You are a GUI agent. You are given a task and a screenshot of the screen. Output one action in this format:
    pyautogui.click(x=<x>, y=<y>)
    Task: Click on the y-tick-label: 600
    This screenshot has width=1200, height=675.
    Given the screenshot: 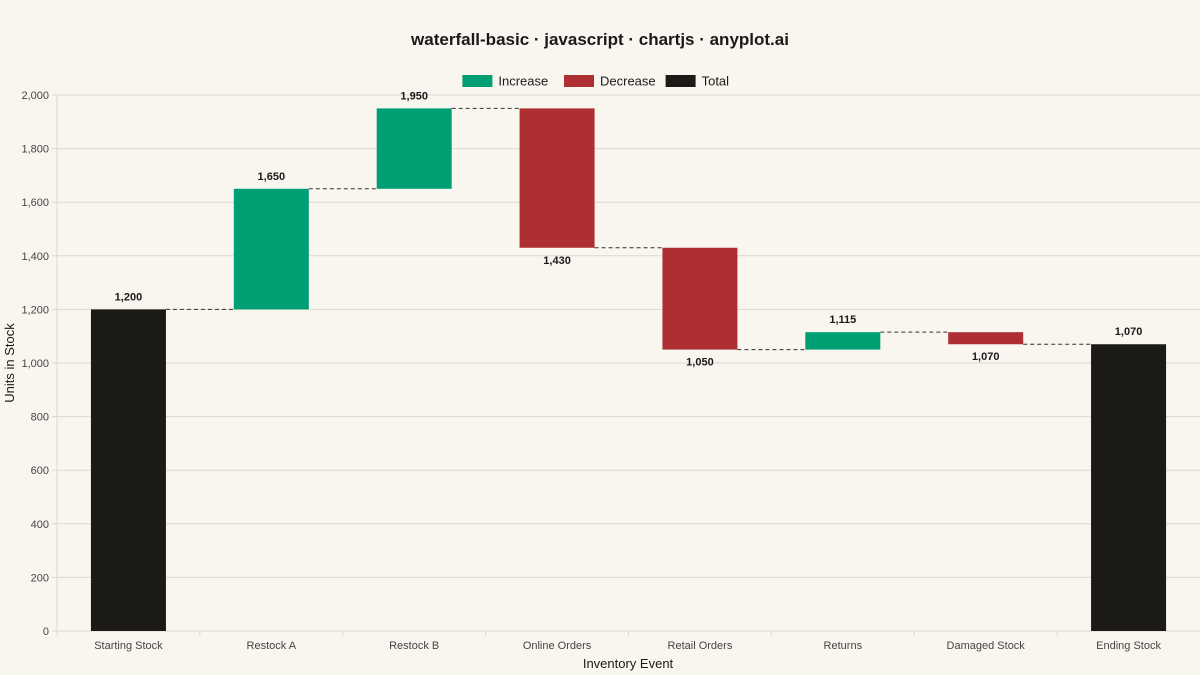 What is the action you would take?
    pyautogui.click(x=40, y=471)
    